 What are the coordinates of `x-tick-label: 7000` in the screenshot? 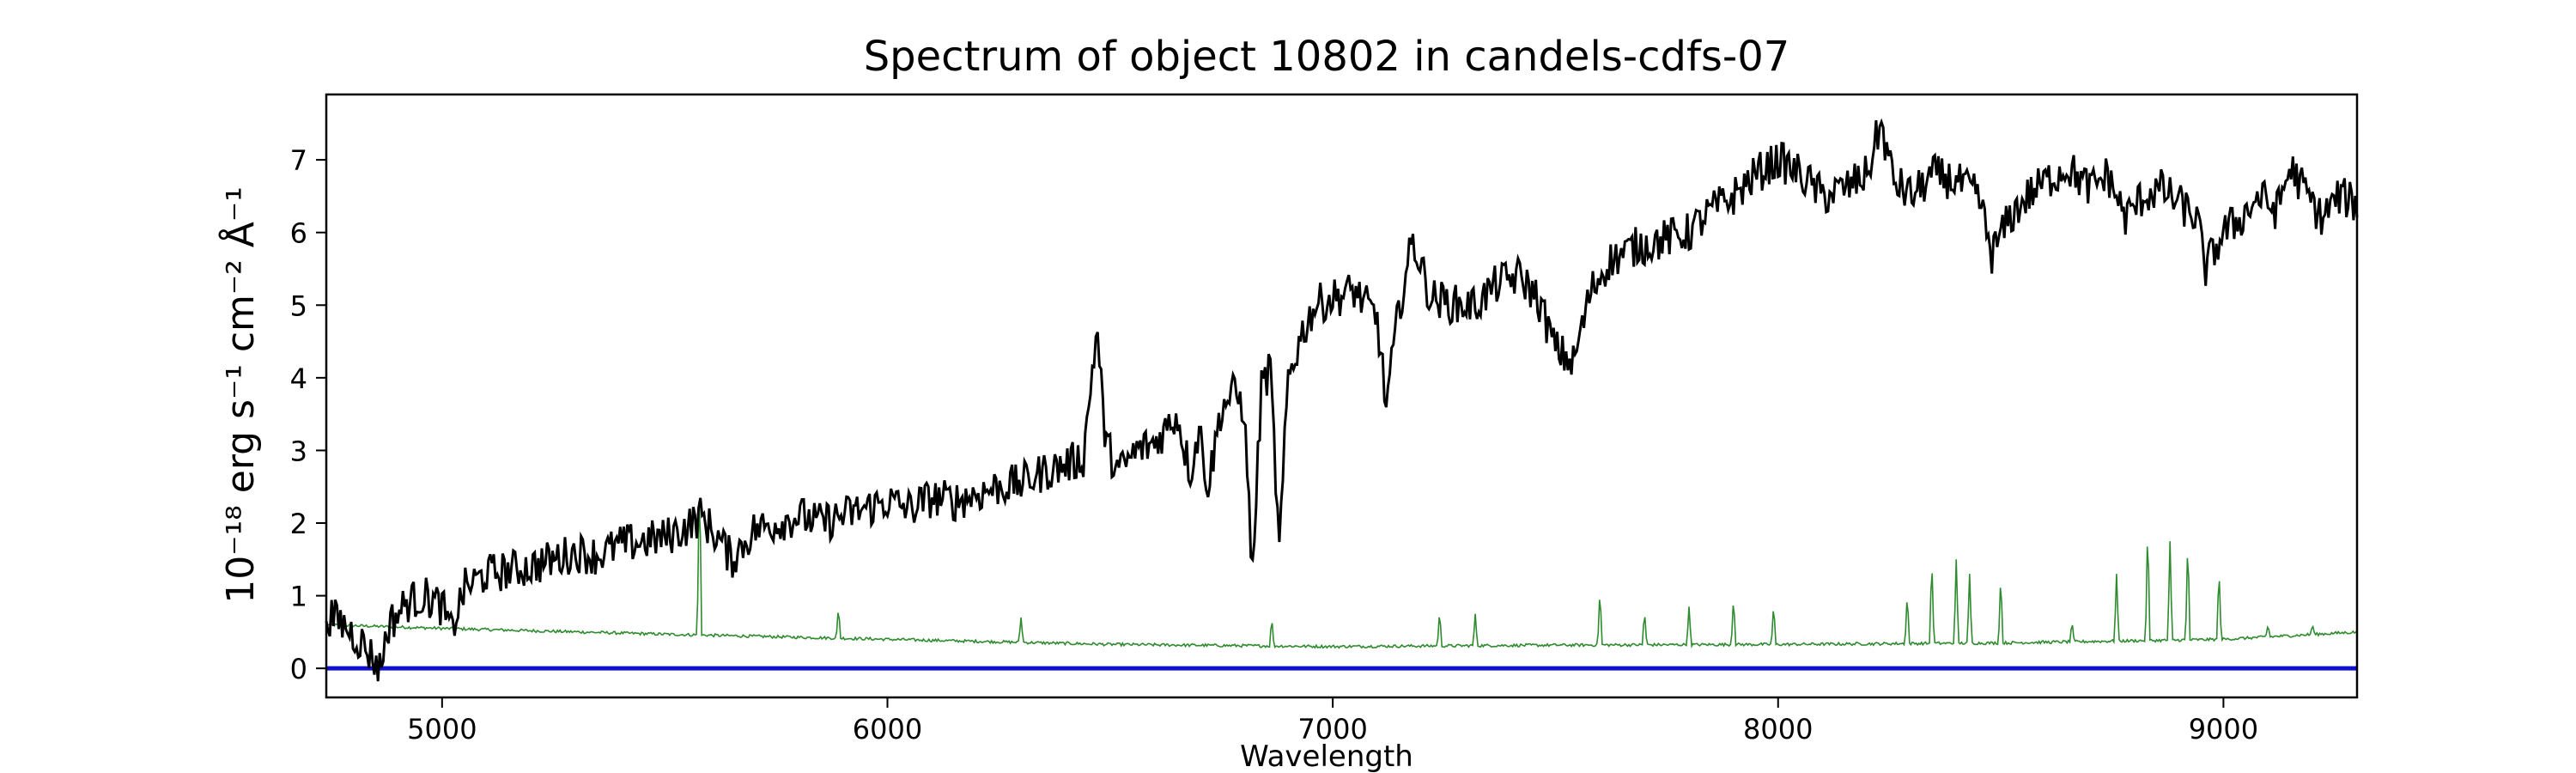 It's located at (1332, 729).